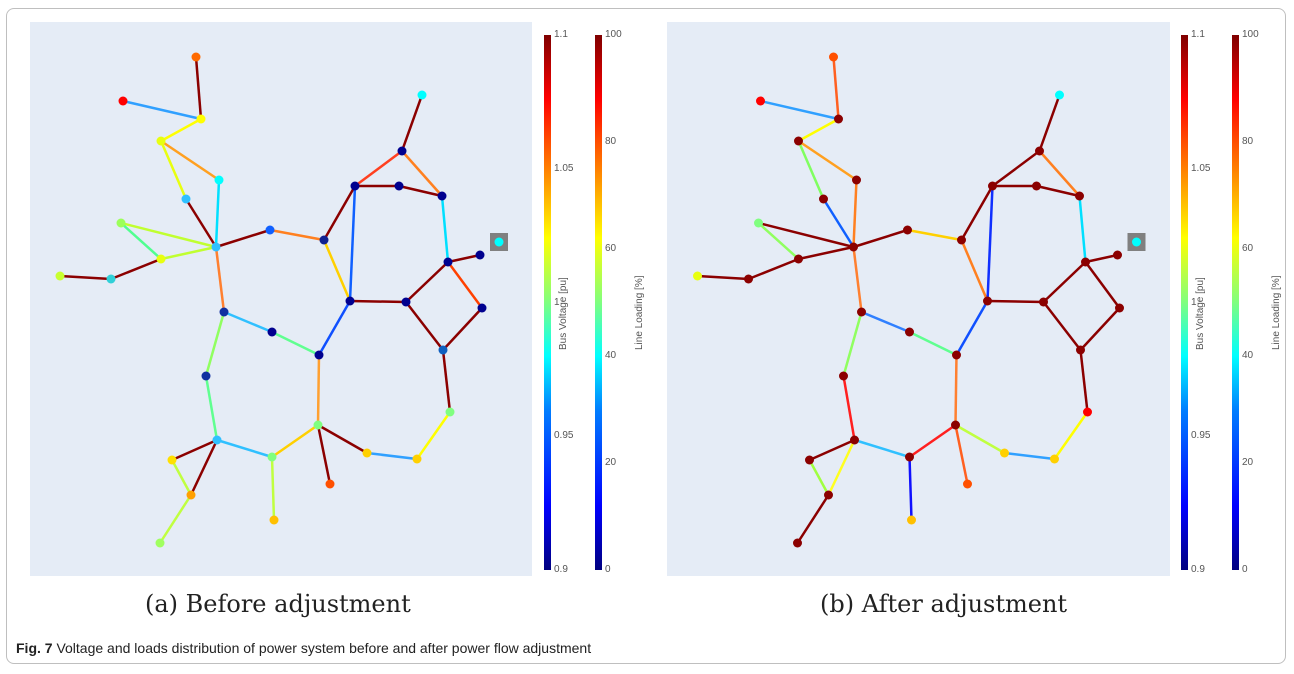 Image resolution: width=1294 pixels, height=674 pixels. Describe the element at coordinates (563, 313) in the screenshot. I see `voltage-colorbar-title: Bus Voltage [pu]` at that location.